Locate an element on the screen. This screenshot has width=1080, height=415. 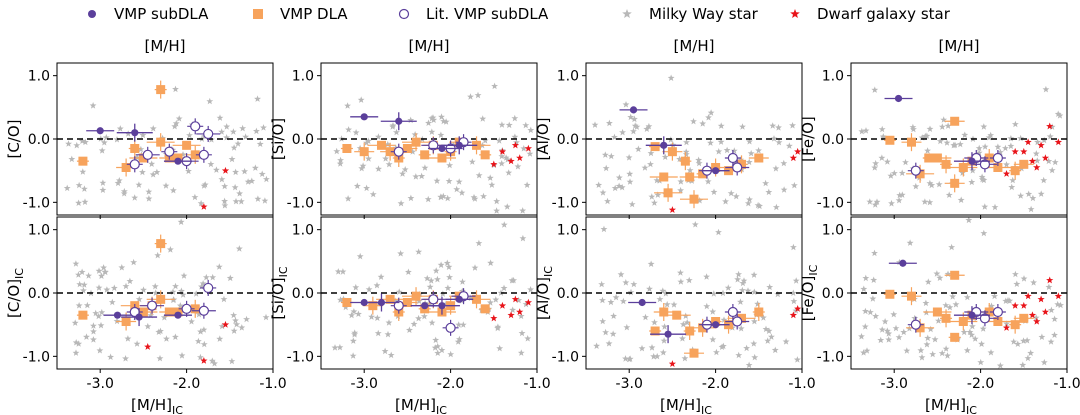
legend-entry: VMP DLA is located at coordinates (300, 14).